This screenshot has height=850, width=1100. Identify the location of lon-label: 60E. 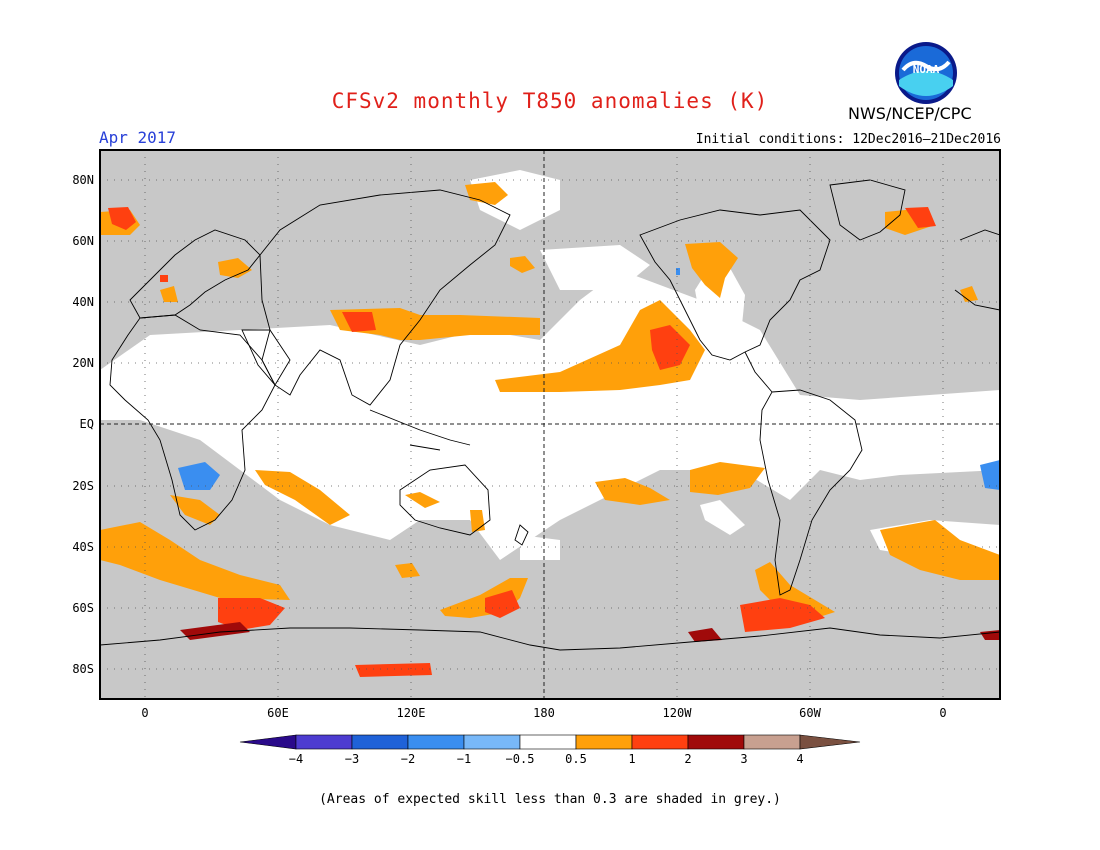
(278, 713).